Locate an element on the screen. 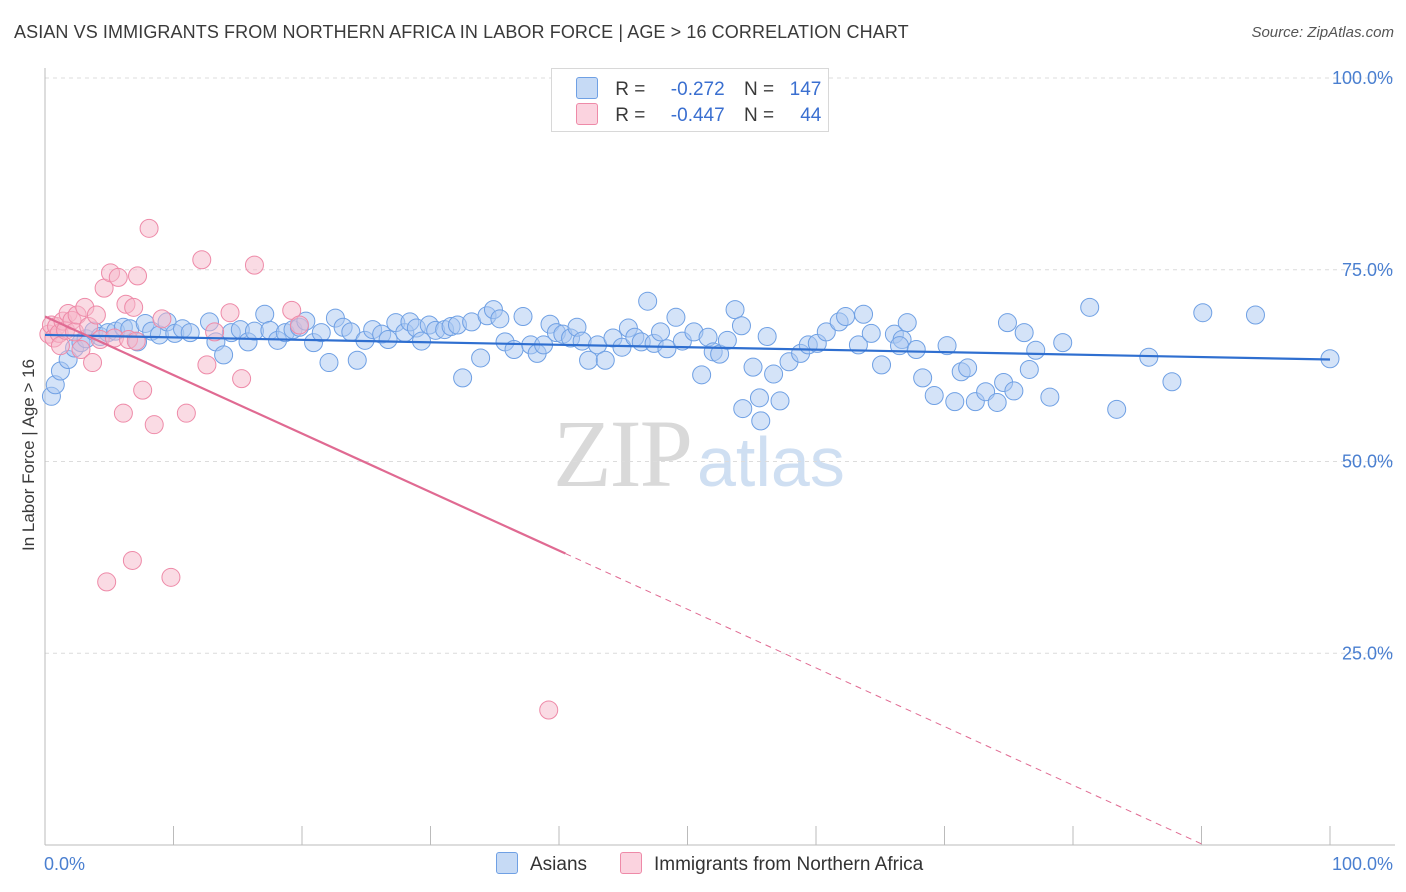 Image resolution: width=1406 pixels, height=892 pixels. r-value: -0.447 is located at coordinates (697, 115).